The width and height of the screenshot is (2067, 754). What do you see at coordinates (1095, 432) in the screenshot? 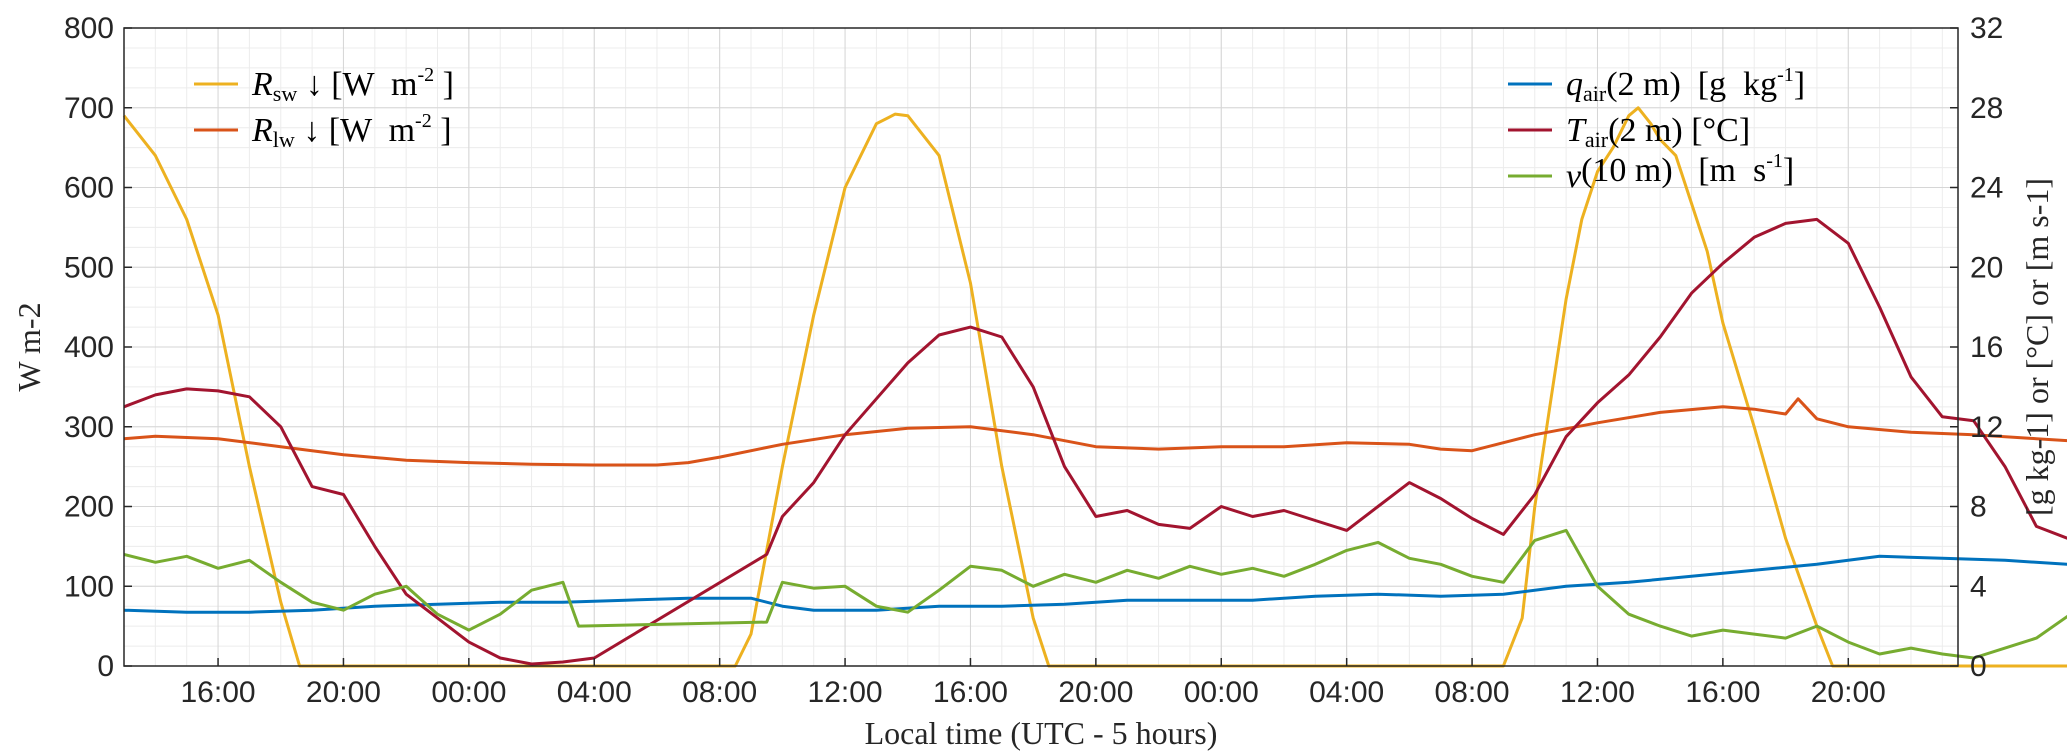
I see `series-line-rlw` at bounding box center [1095, 432].